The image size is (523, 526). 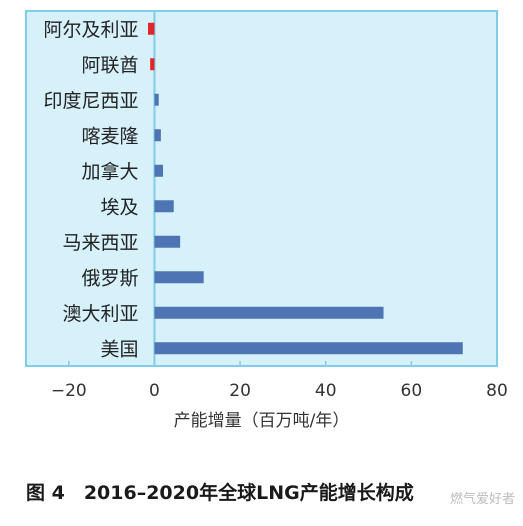 What do you see at coordinates (154, 391) in the screenshot?
I see `x-tick-label: 0` at bounding box center [154, 391].